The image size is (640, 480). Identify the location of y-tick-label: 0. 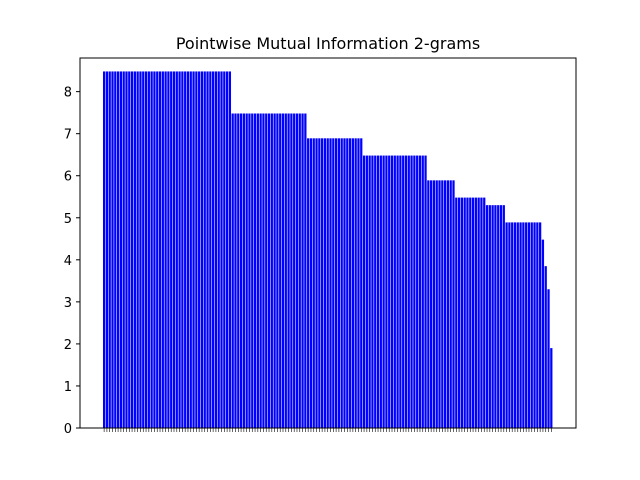
(68, 429).